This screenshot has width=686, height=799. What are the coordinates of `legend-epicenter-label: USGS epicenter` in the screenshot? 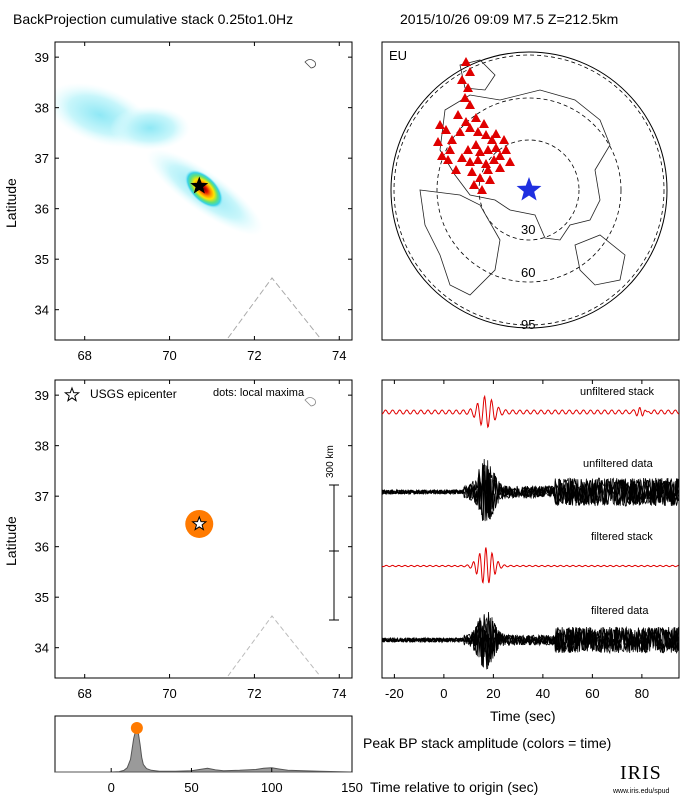 It's located at (133, 394).